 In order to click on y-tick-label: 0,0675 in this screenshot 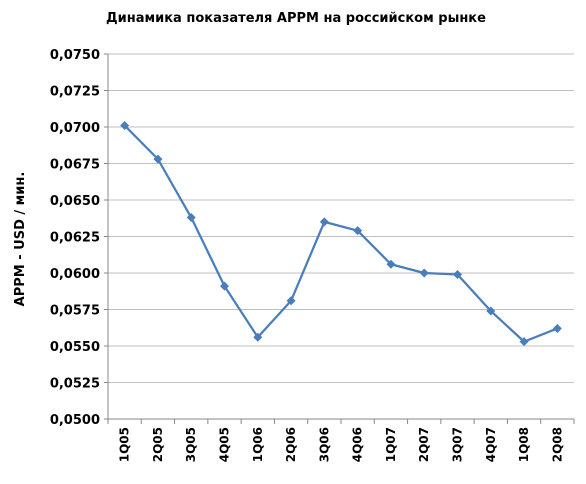, I will do `click(75, 165)`.